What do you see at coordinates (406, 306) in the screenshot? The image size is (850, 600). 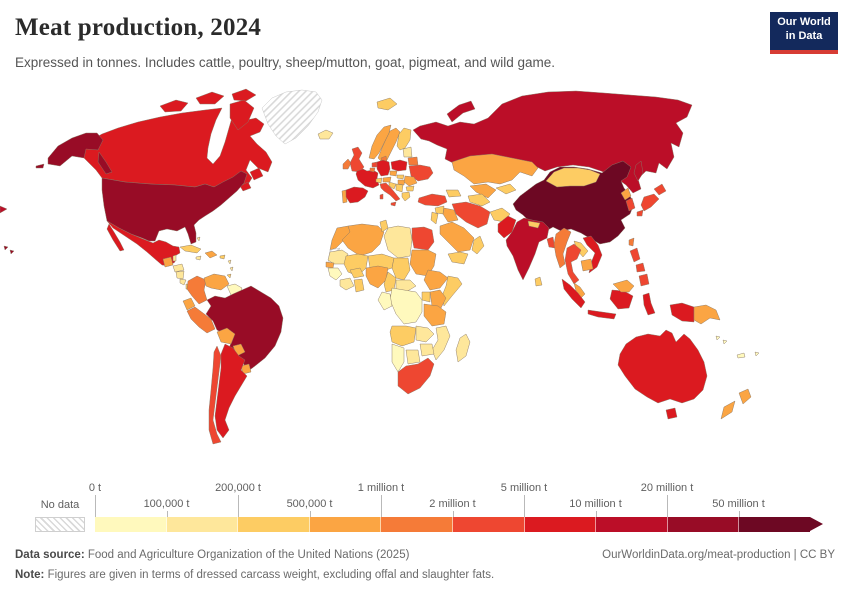 I see `country-dr-congo` at bounding box center [406, 306].